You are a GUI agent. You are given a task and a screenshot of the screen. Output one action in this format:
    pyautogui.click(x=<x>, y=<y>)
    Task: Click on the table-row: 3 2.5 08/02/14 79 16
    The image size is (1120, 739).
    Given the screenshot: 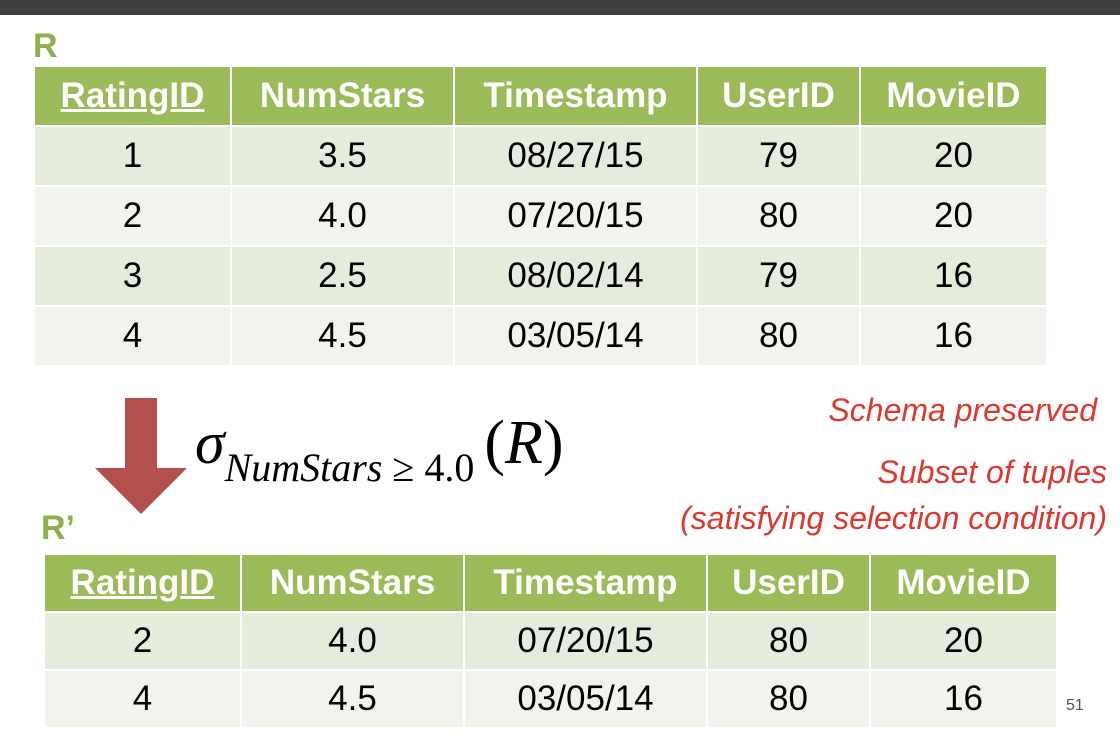 What is the action you would take?
    pyautogui.click(x=540, y=276)
    